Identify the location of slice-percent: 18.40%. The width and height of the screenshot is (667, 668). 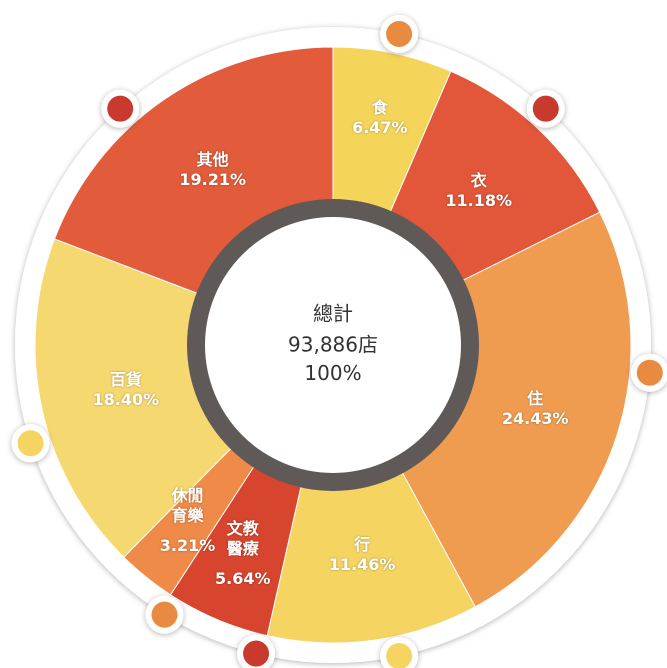
(126, 400).